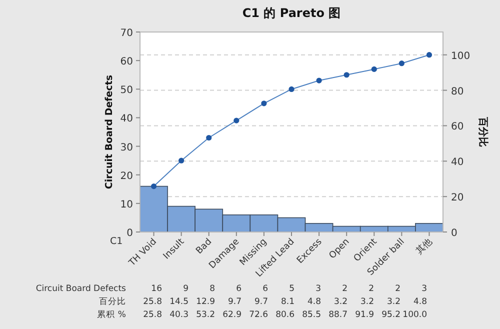 This screenshot has width=500, height=329. Describe the element at coordinates (126, 33) in the screenshot. I see `y-tick-label: 70` at that location.